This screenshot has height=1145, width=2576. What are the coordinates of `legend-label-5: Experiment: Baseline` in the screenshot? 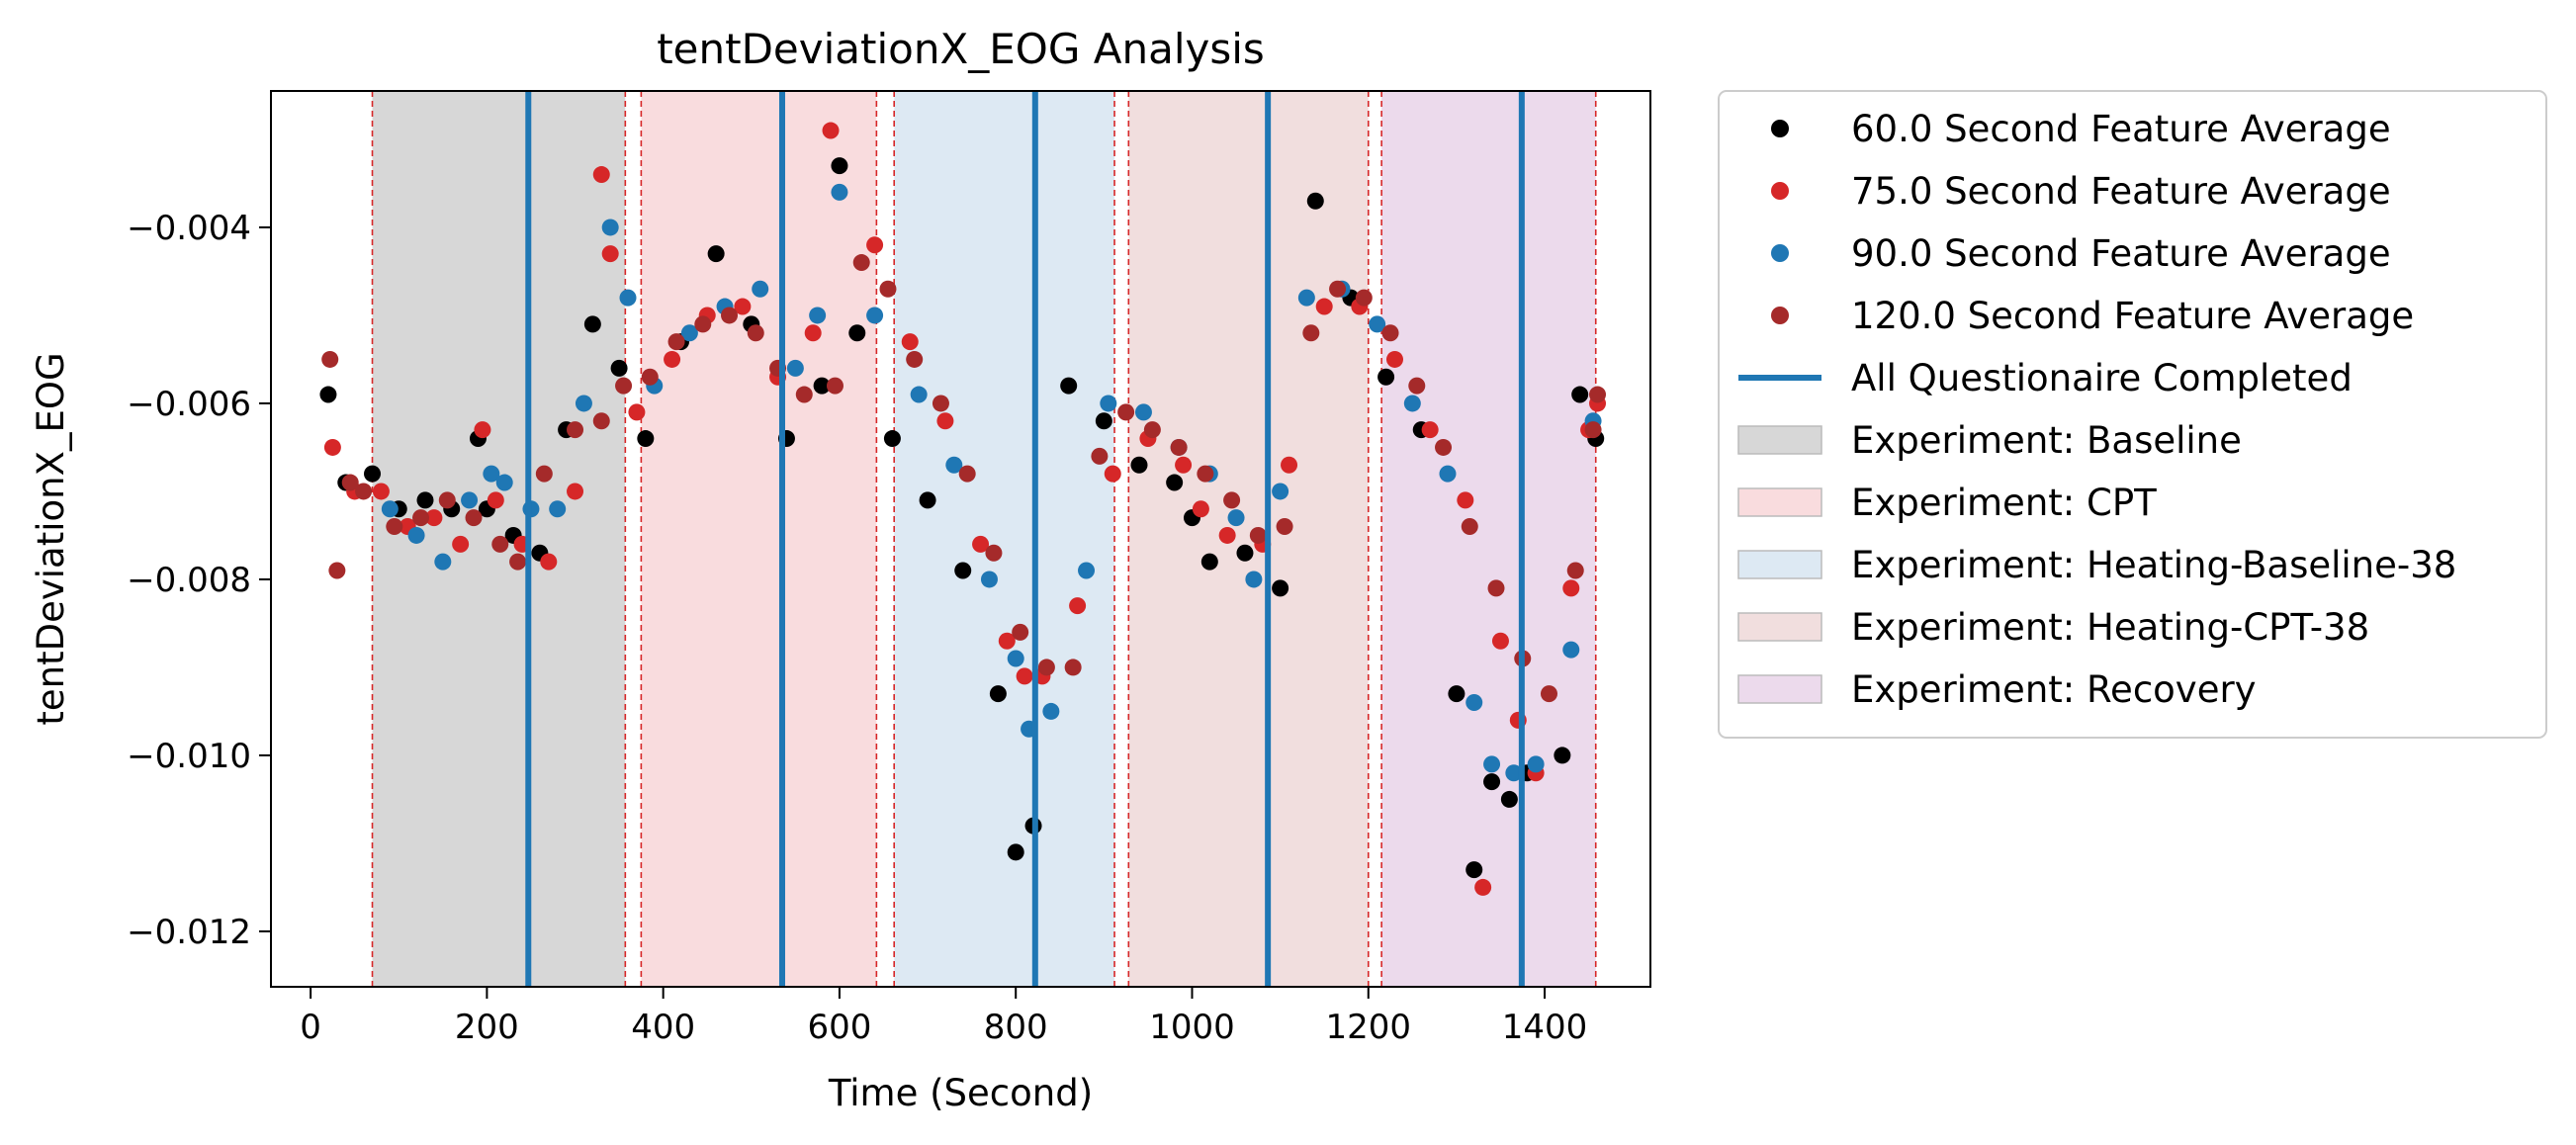 It's located at (2046, 440).